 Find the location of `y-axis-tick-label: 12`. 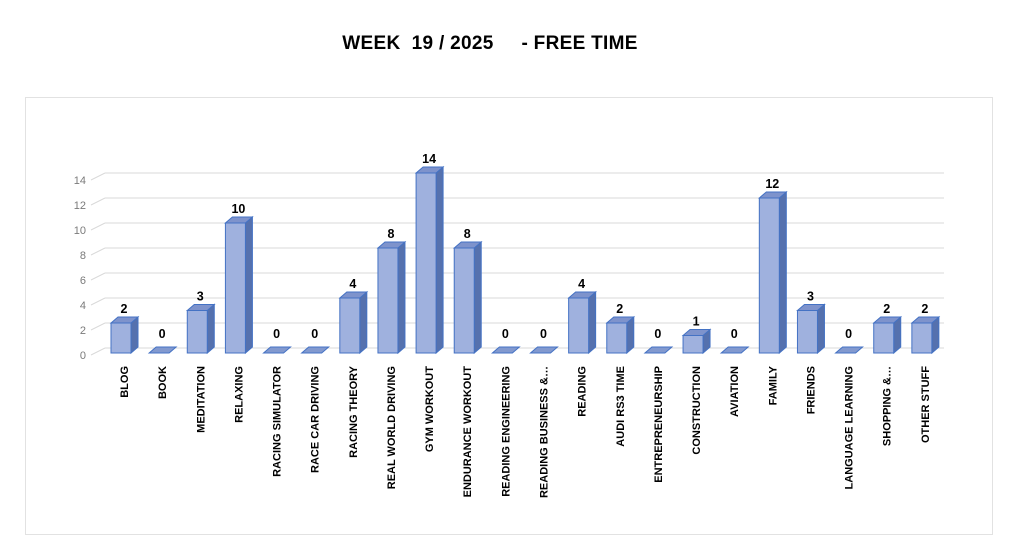

y-axis-tick-label: 12 is located at coordinates (80, 206).